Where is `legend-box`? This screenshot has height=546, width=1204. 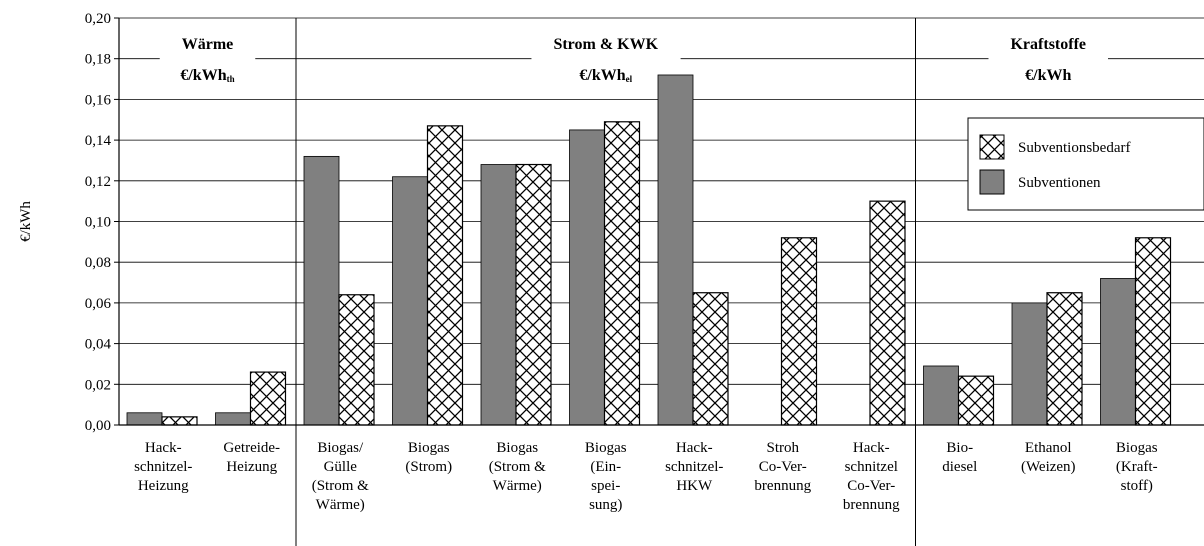
legend-box is located at coordinates (1085, 164).